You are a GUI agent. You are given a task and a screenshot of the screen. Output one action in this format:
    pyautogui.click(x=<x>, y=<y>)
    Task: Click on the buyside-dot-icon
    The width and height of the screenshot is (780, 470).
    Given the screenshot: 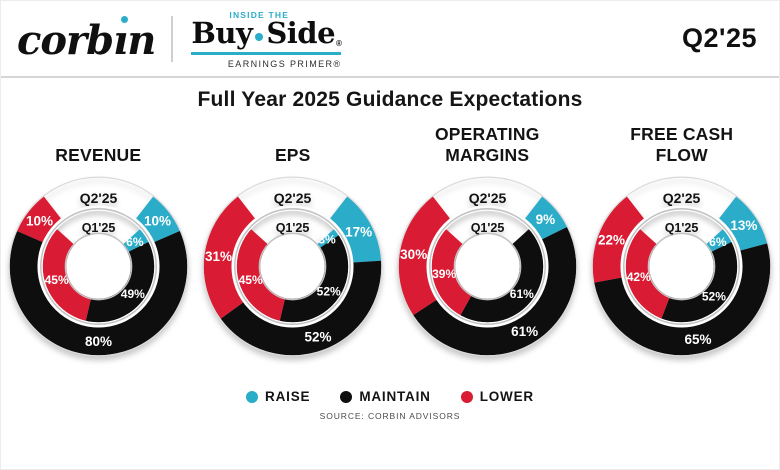 What is the action you would take?
    pyautogui.click(x=259, y=36)
    